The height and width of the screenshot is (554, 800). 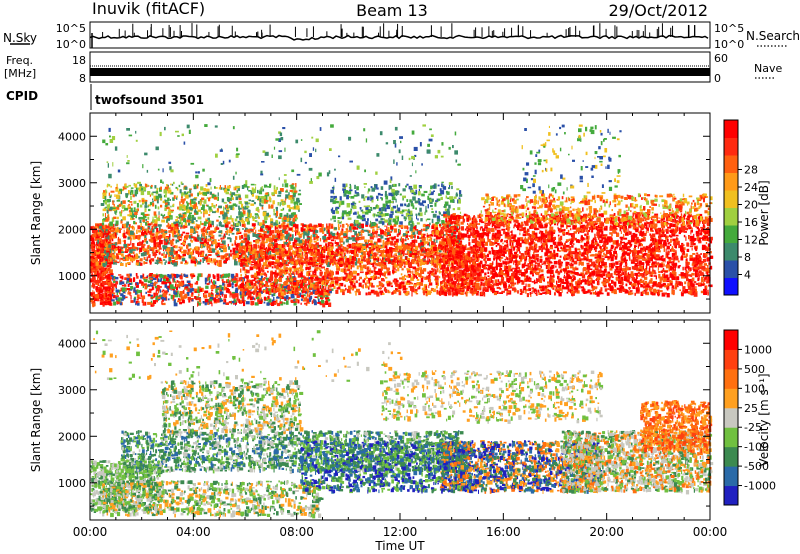 What do you see at coordinates (773, 36) in the screenshot?
I see `nsearch-label: N.Search` at bounding box center [773, 36].